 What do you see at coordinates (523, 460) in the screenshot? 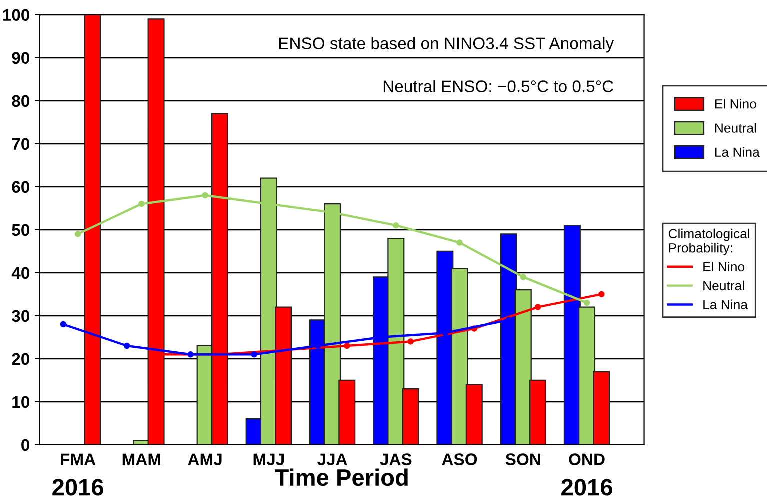
I see `x-tick-label: SON` at bounding box center [523, 460].